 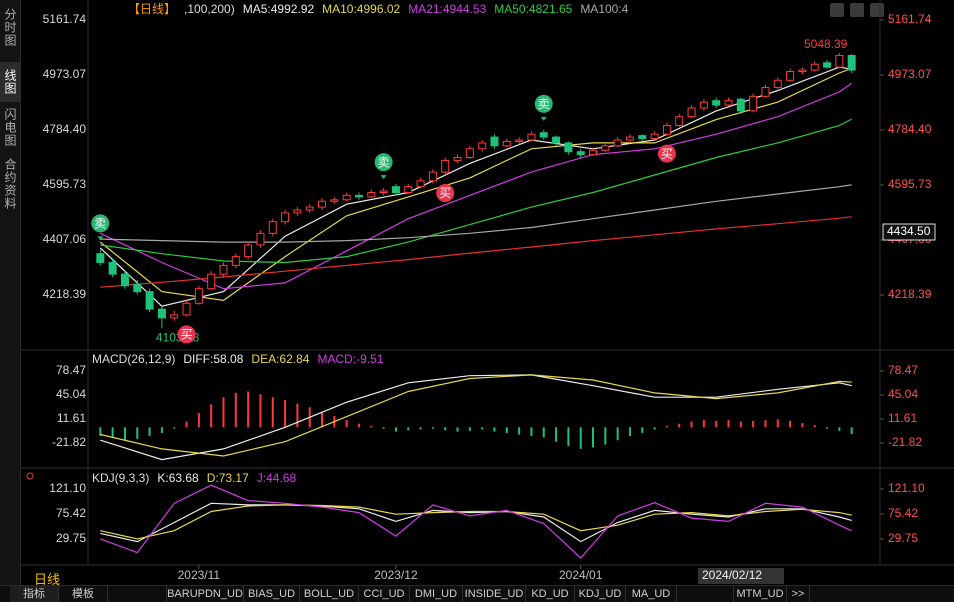 I want to click on signal-label: 买, so click(x=187, y=335).